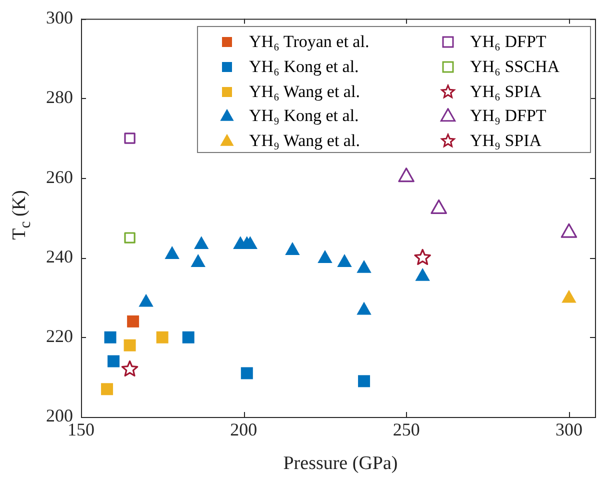 The image size is (603, 482). I want to click on y-tick-label: 280, so click(59, 97).